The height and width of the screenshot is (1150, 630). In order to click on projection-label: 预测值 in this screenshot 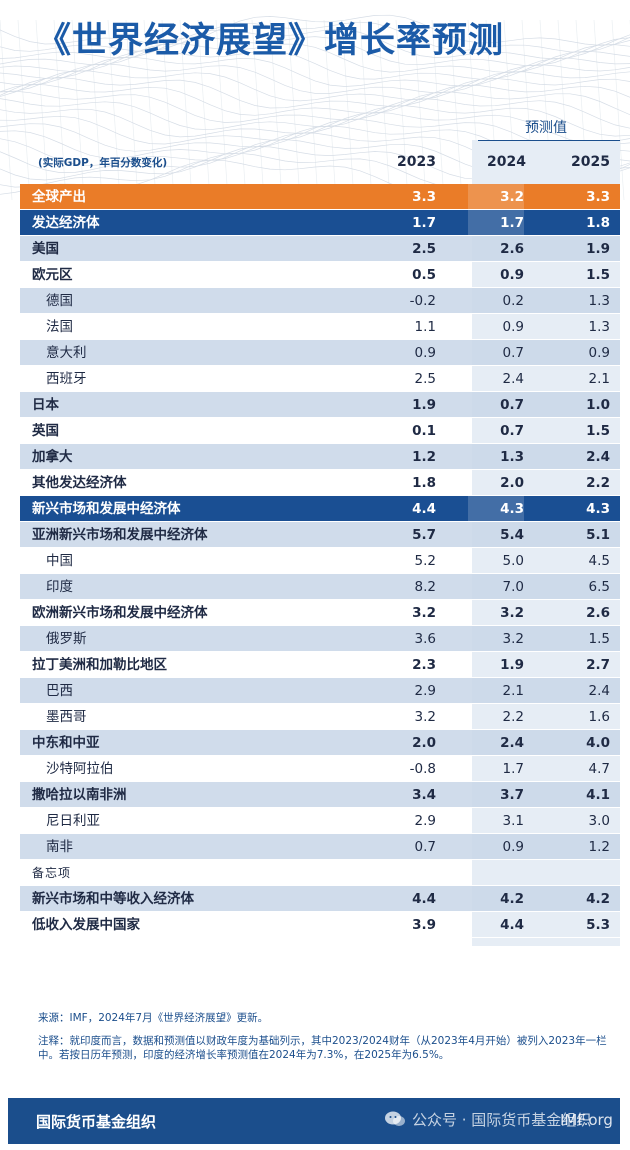, I will do `click(546, 128)`.